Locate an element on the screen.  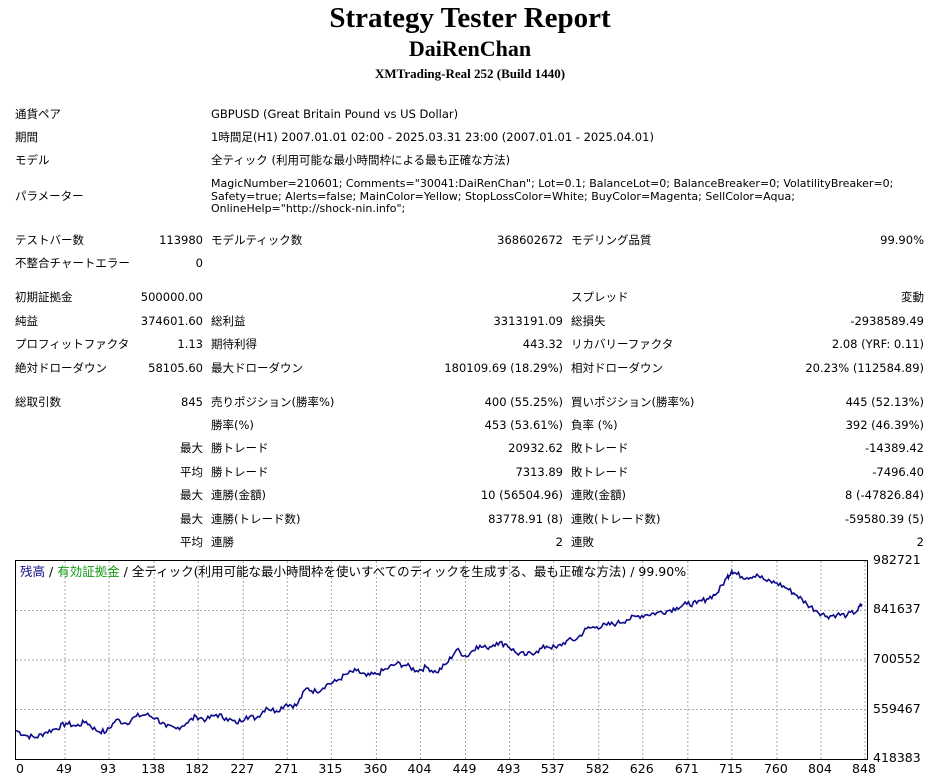
largest-loss-label: 敗トレード is located at coordinates (600, 448).